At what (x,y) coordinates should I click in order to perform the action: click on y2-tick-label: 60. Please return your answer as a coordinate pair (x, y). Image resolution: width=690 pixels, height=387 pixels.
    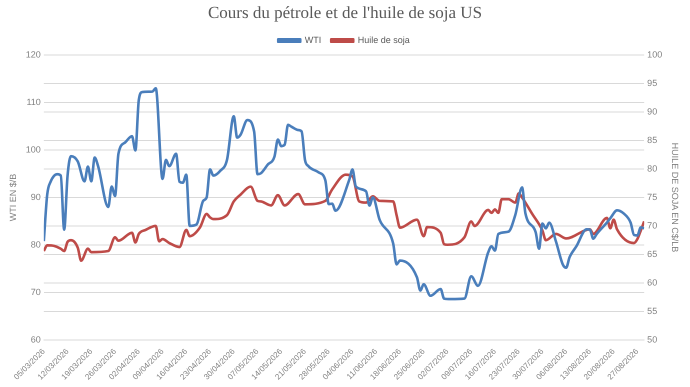
    Looking at the image, I should click on (652, 282).